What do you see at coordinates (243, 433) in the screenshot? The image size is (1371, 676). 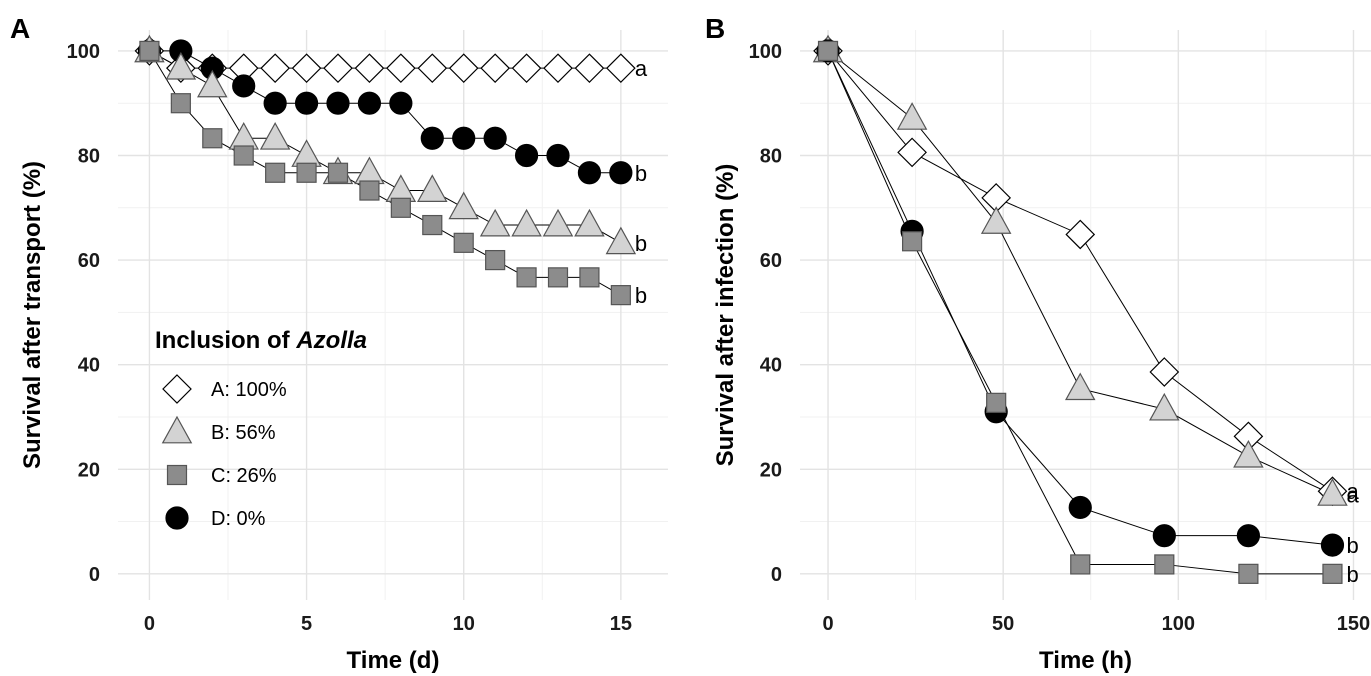 I see `legend-label-b: B: 56%` at bounding box center [243, 433].